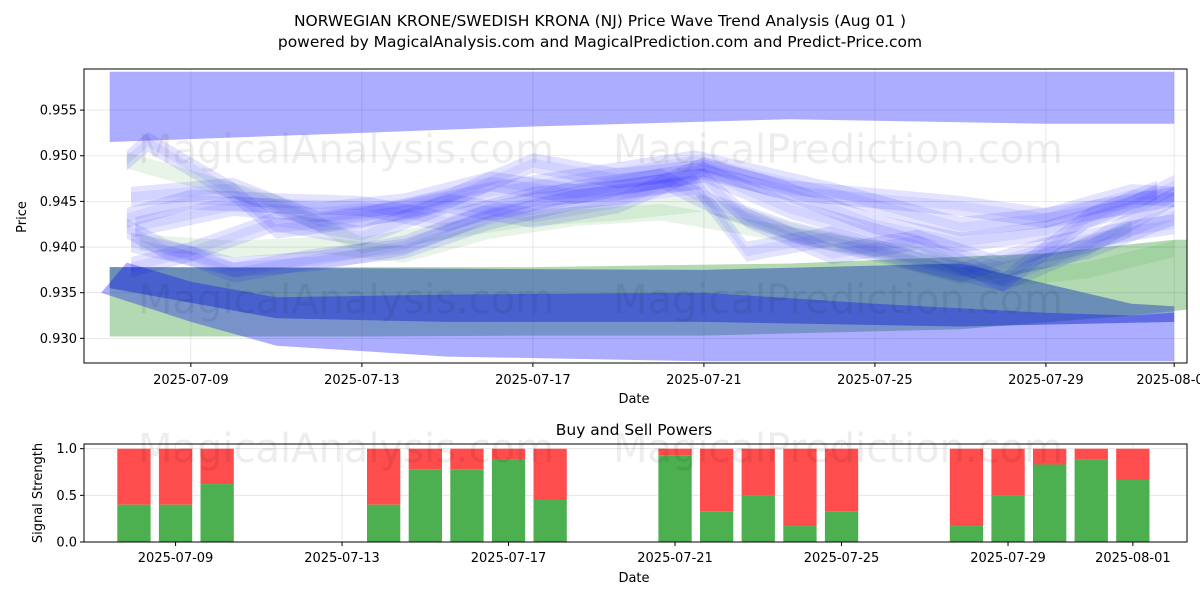  Describe the element at coordinates (58, 248) in the screenshot. I see `main-y-tick-label: 0.940` at that location.